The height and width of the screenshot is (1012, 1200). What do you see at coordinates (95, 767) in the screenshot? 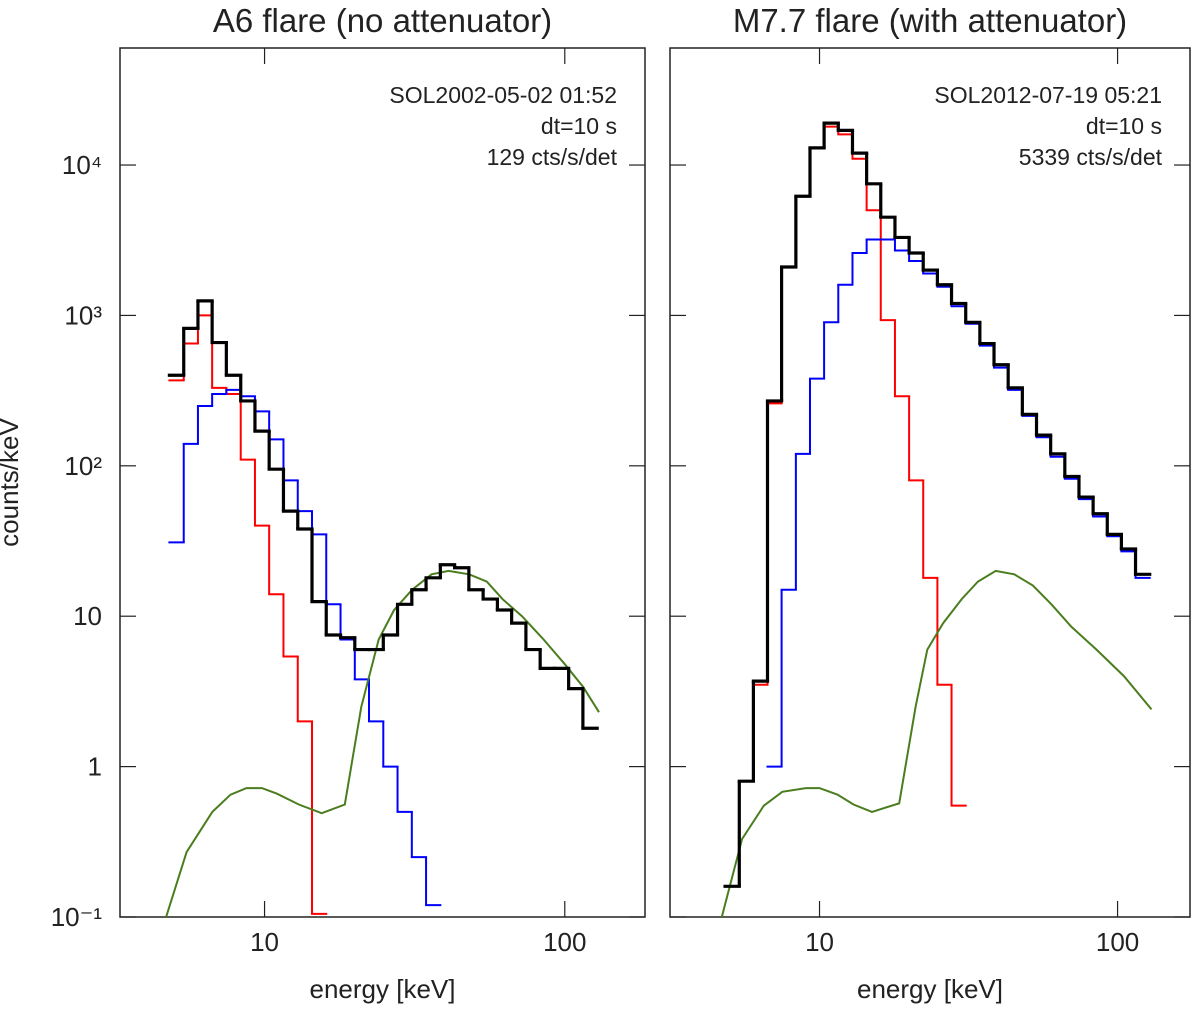
I see `y-tick-label: 1` at bounding box center [95, 767].